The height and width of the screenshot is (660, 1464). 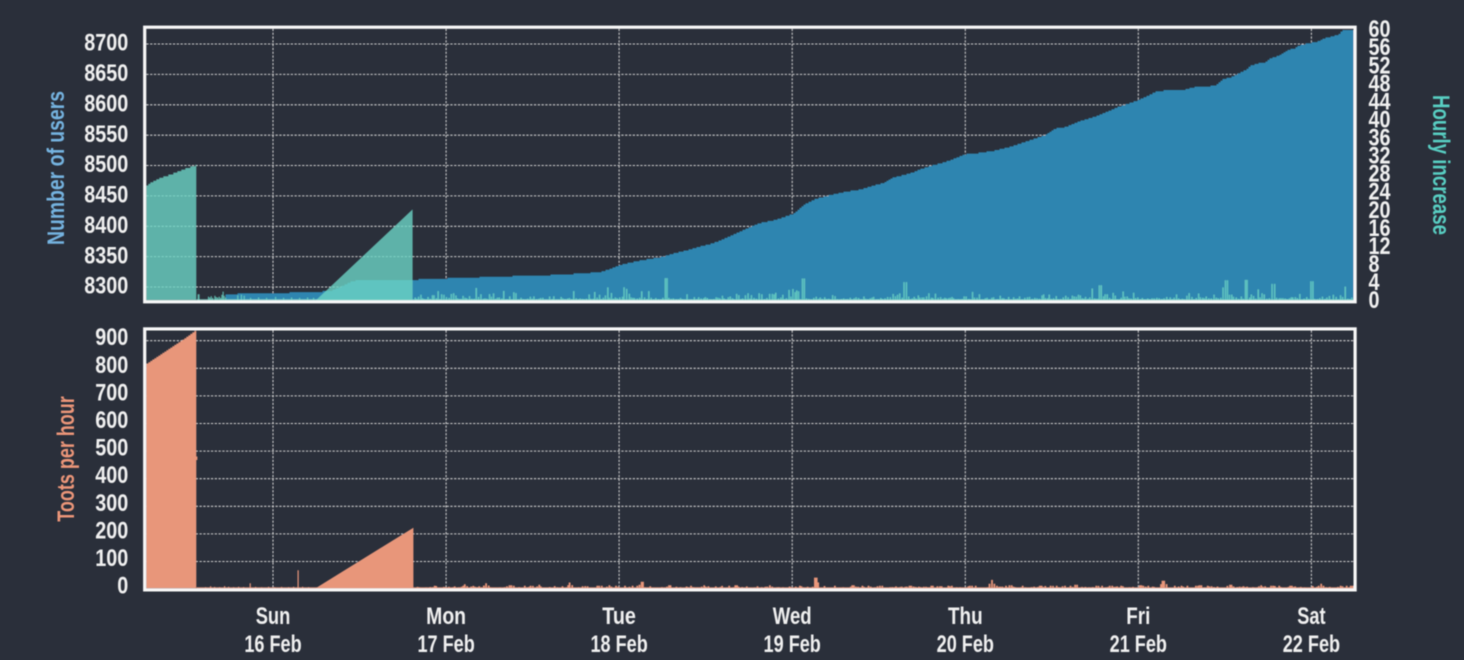 What do you see at coordinates (1311, 616) in the screenshot?
I see `svg-text: Sat` at bounding box center [1311, 616].